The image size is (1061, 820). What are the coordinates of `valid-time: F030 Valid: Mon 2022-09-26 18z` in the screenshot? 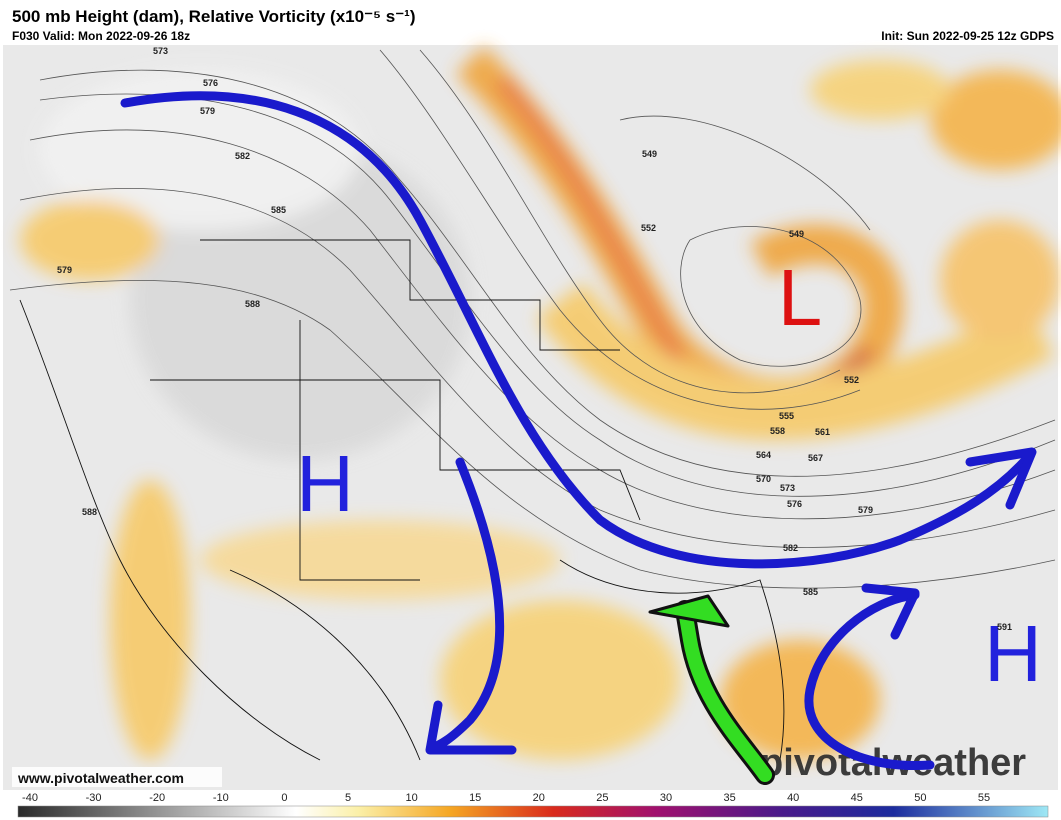 It's located at (101, 36).